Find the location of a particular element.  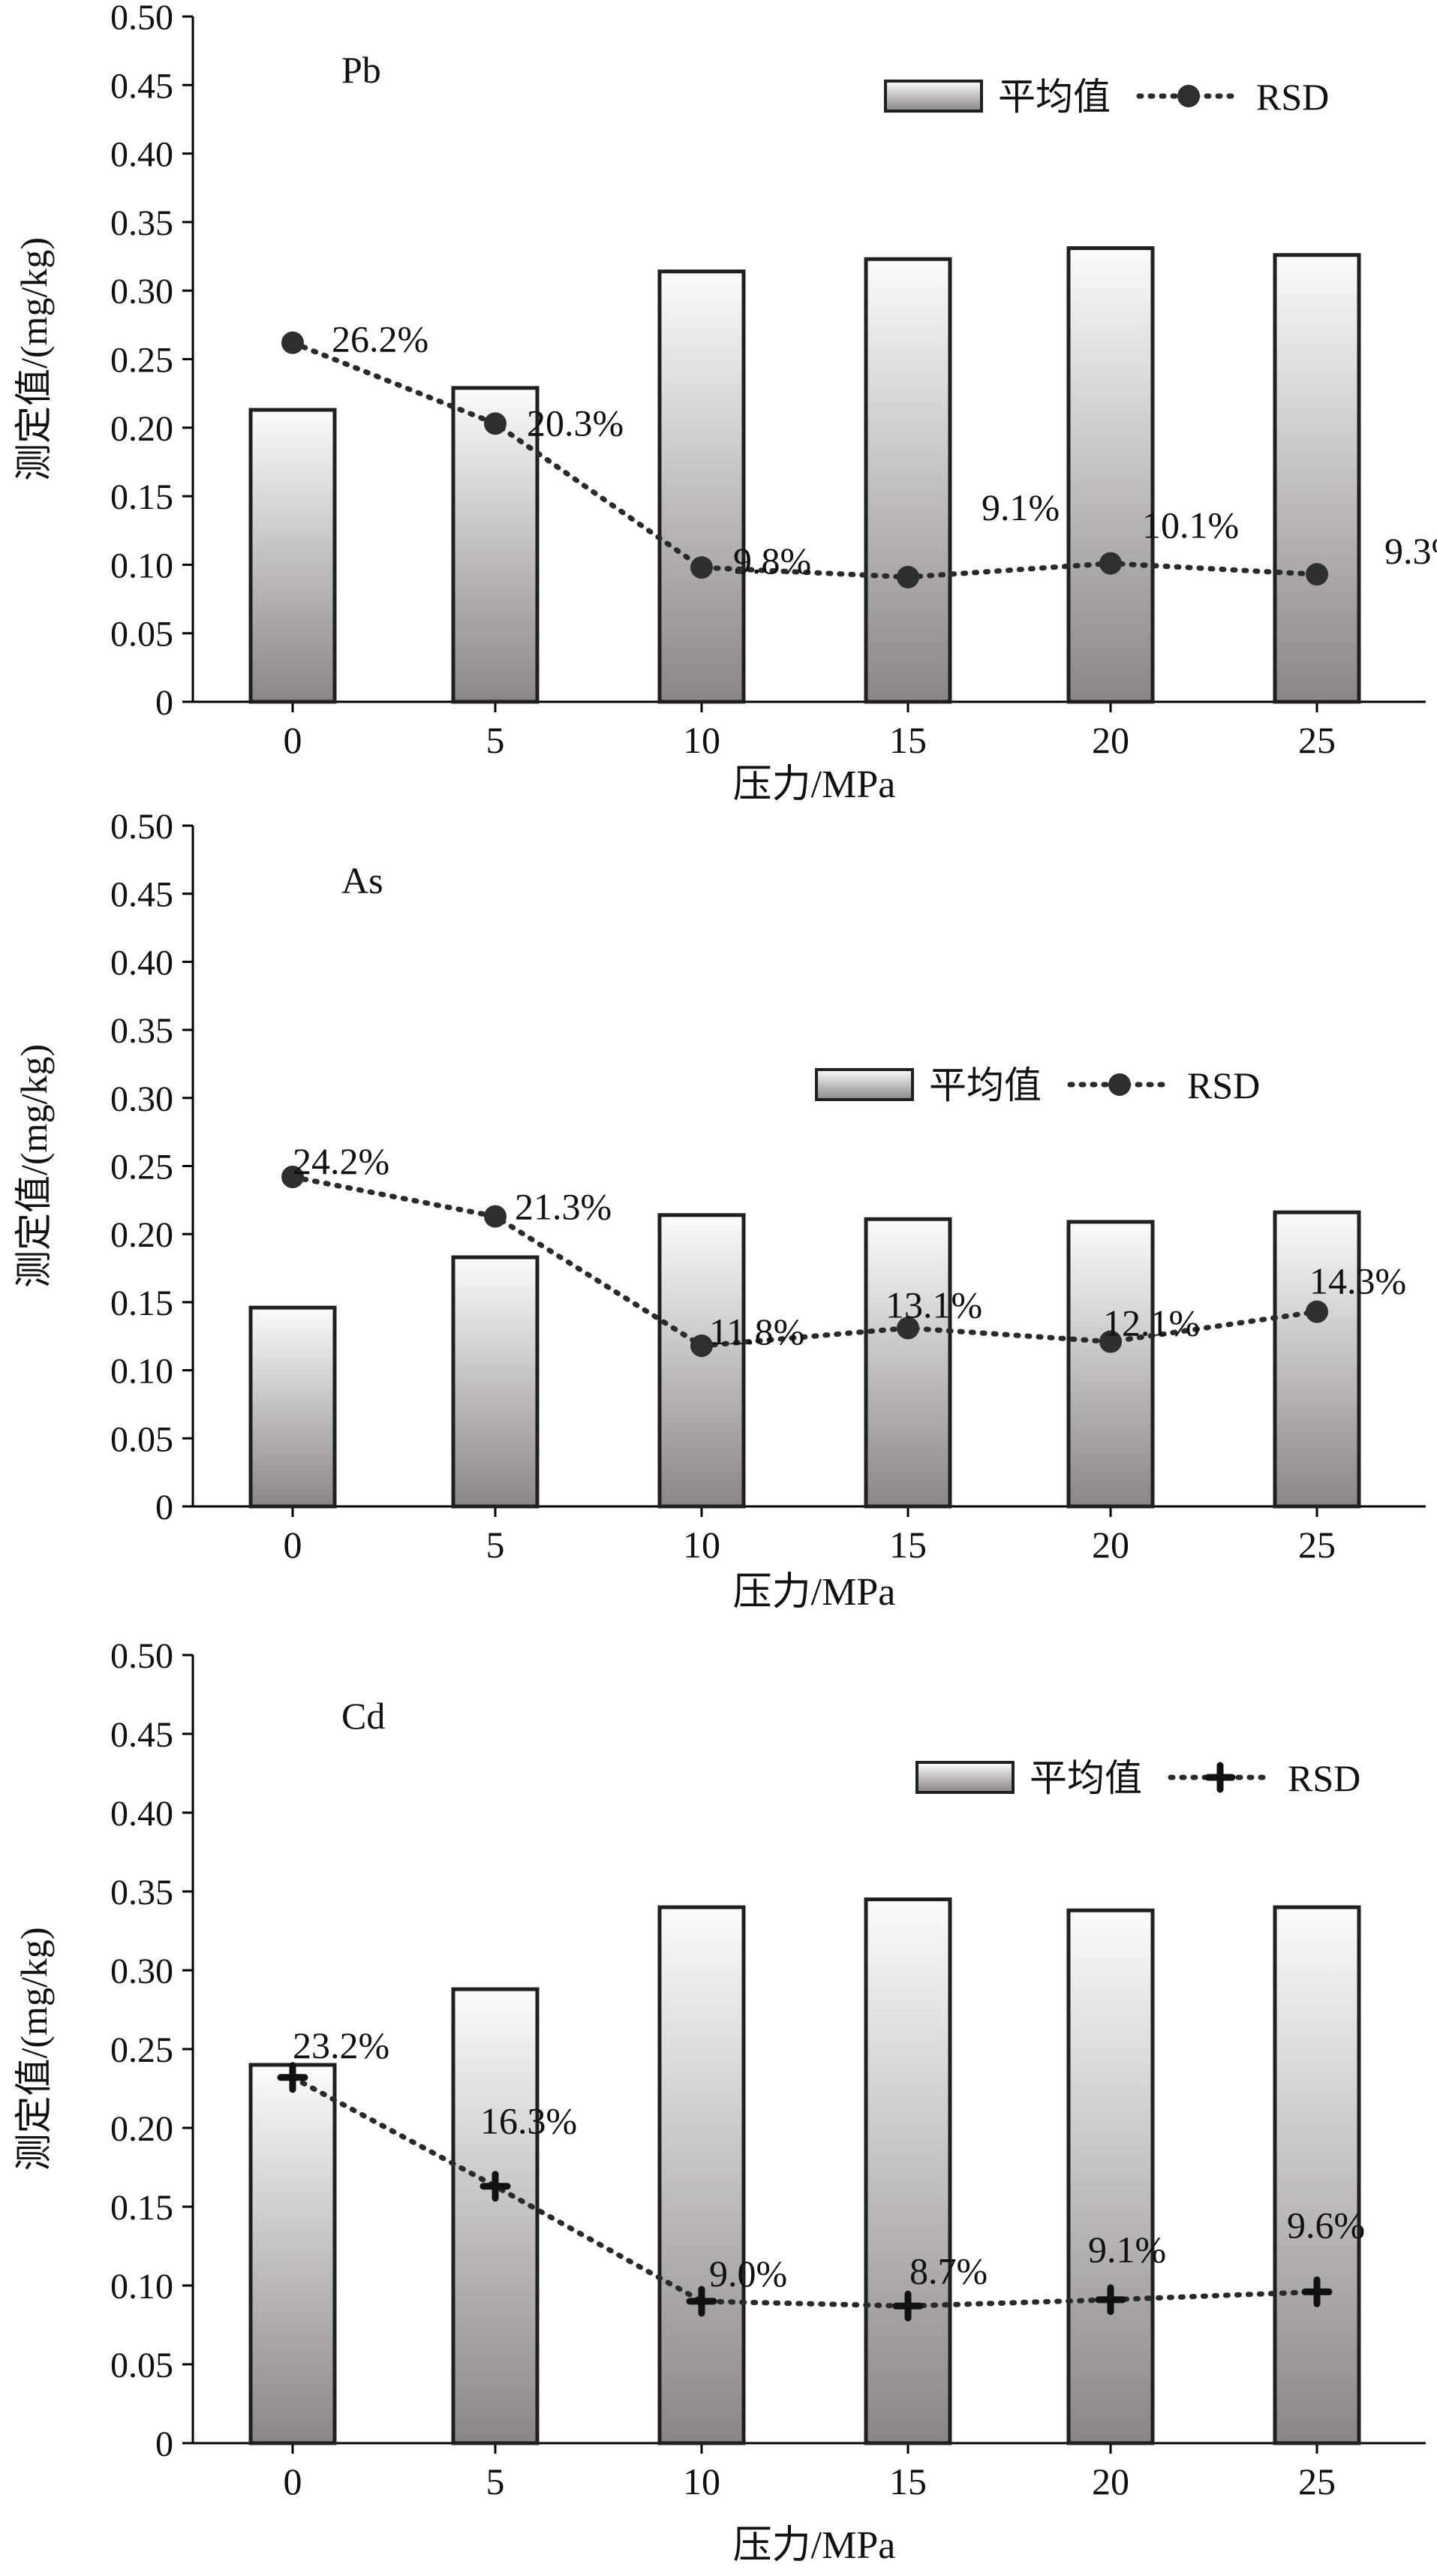

rsd-data-label: 23.2% is located at coordinates (341, 2045).